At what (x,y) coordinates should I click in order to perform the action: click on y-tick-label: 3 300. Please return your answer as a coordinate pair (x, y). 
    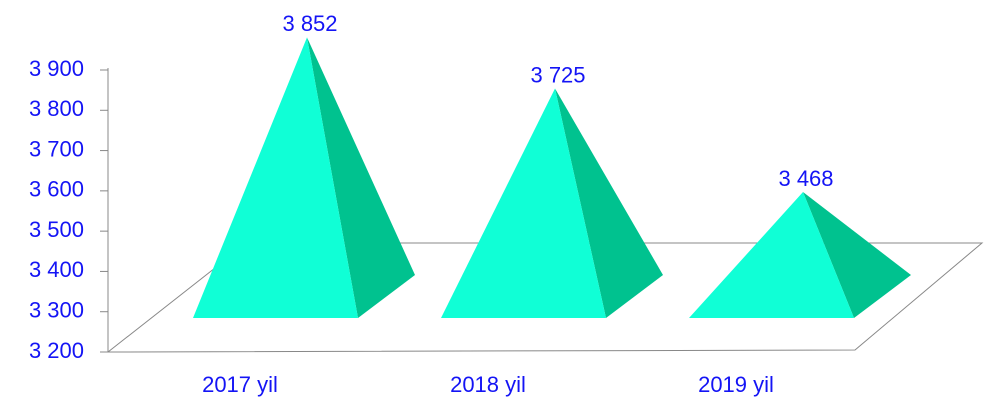
    Looking at the image, I should click on (56, 310).